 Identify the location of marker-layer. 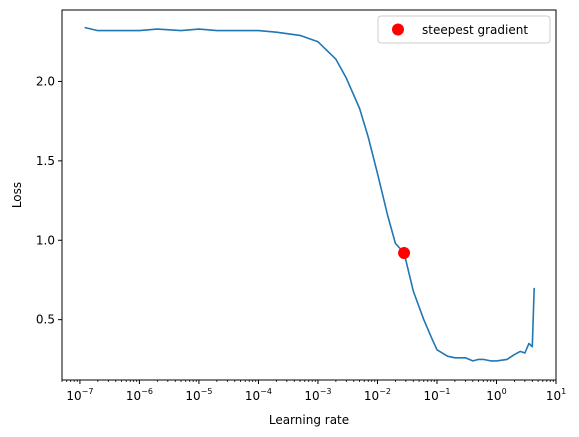
(404, 253).